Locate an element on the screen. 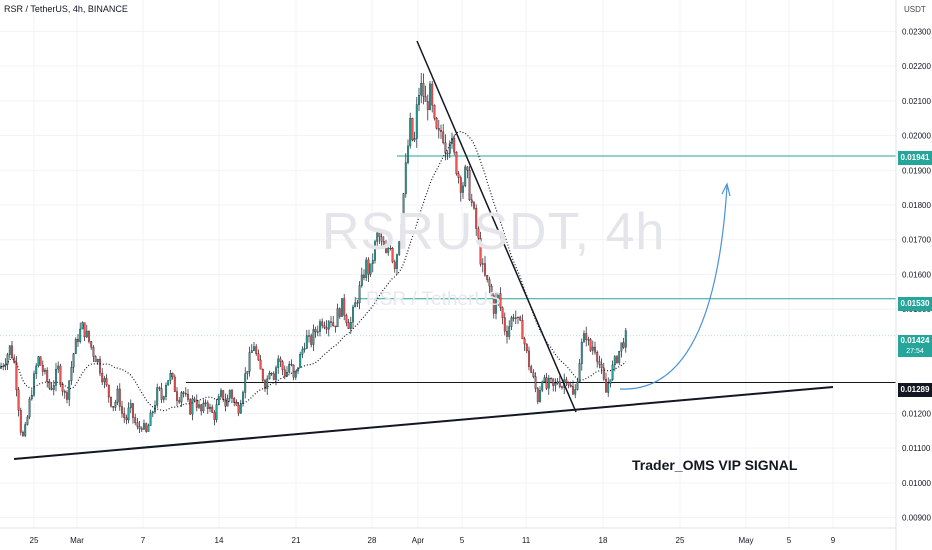 The width and height of the screenshot is (932, 550). ascending-trendline is located at coordinates (423, 423).